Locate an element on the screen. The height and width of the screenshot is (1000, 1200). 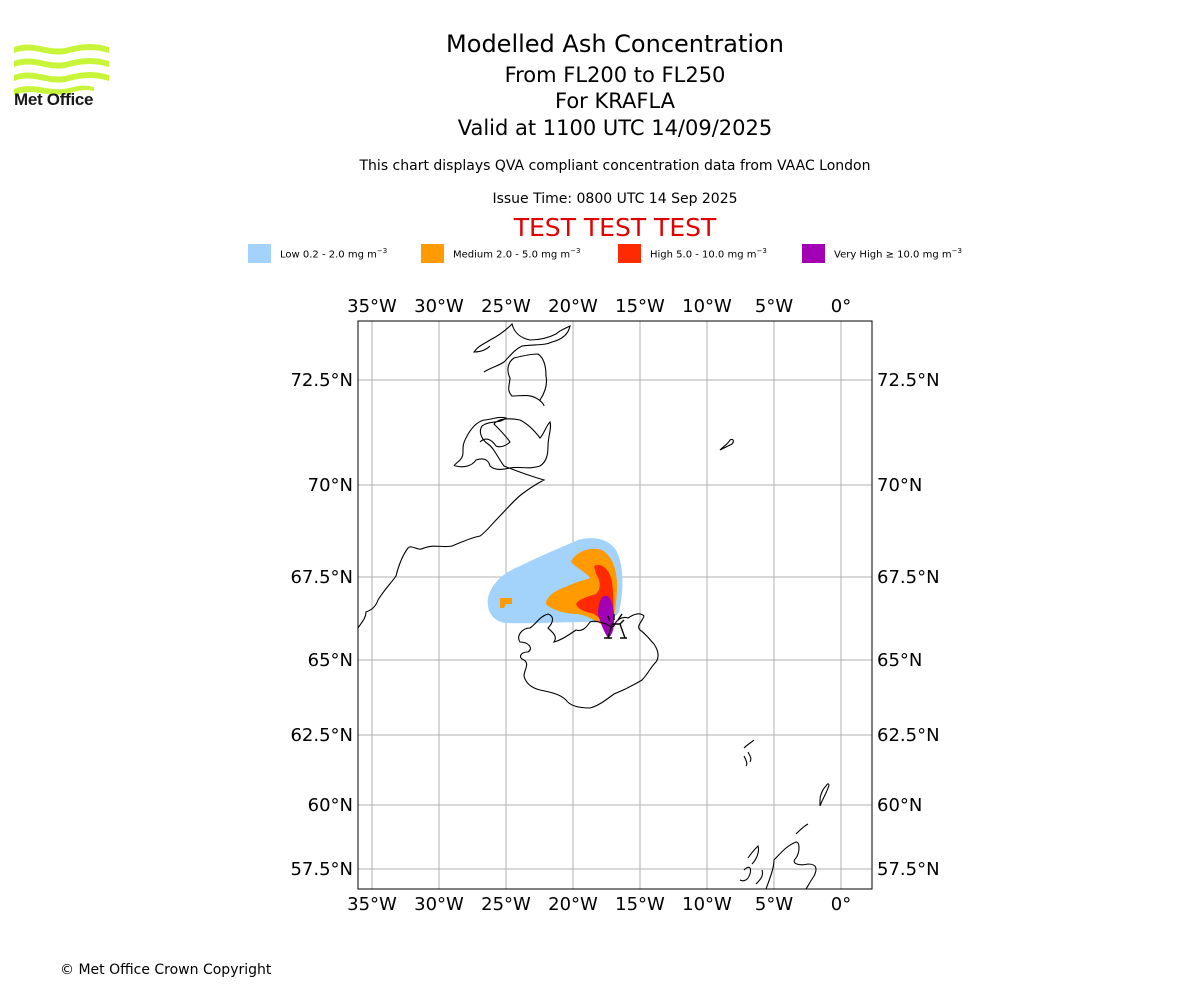
legend-label-low: Low 0.2 - 2.0 mg m is located at coordinates (328, 255).